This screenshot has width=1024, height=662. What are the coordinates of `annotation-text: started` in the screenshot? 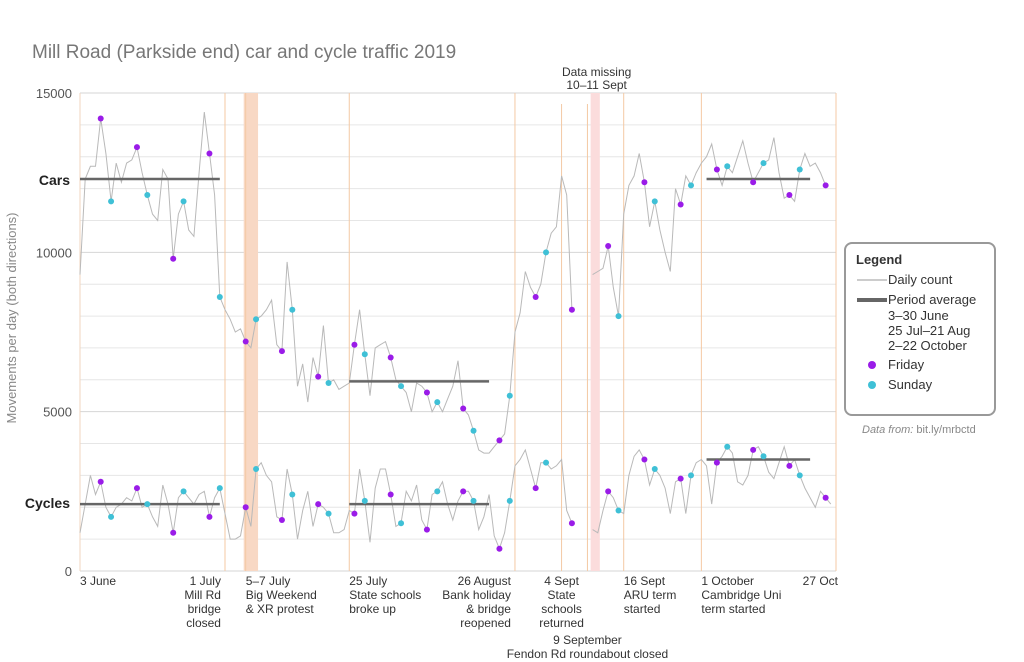 It's located at (642, 609).